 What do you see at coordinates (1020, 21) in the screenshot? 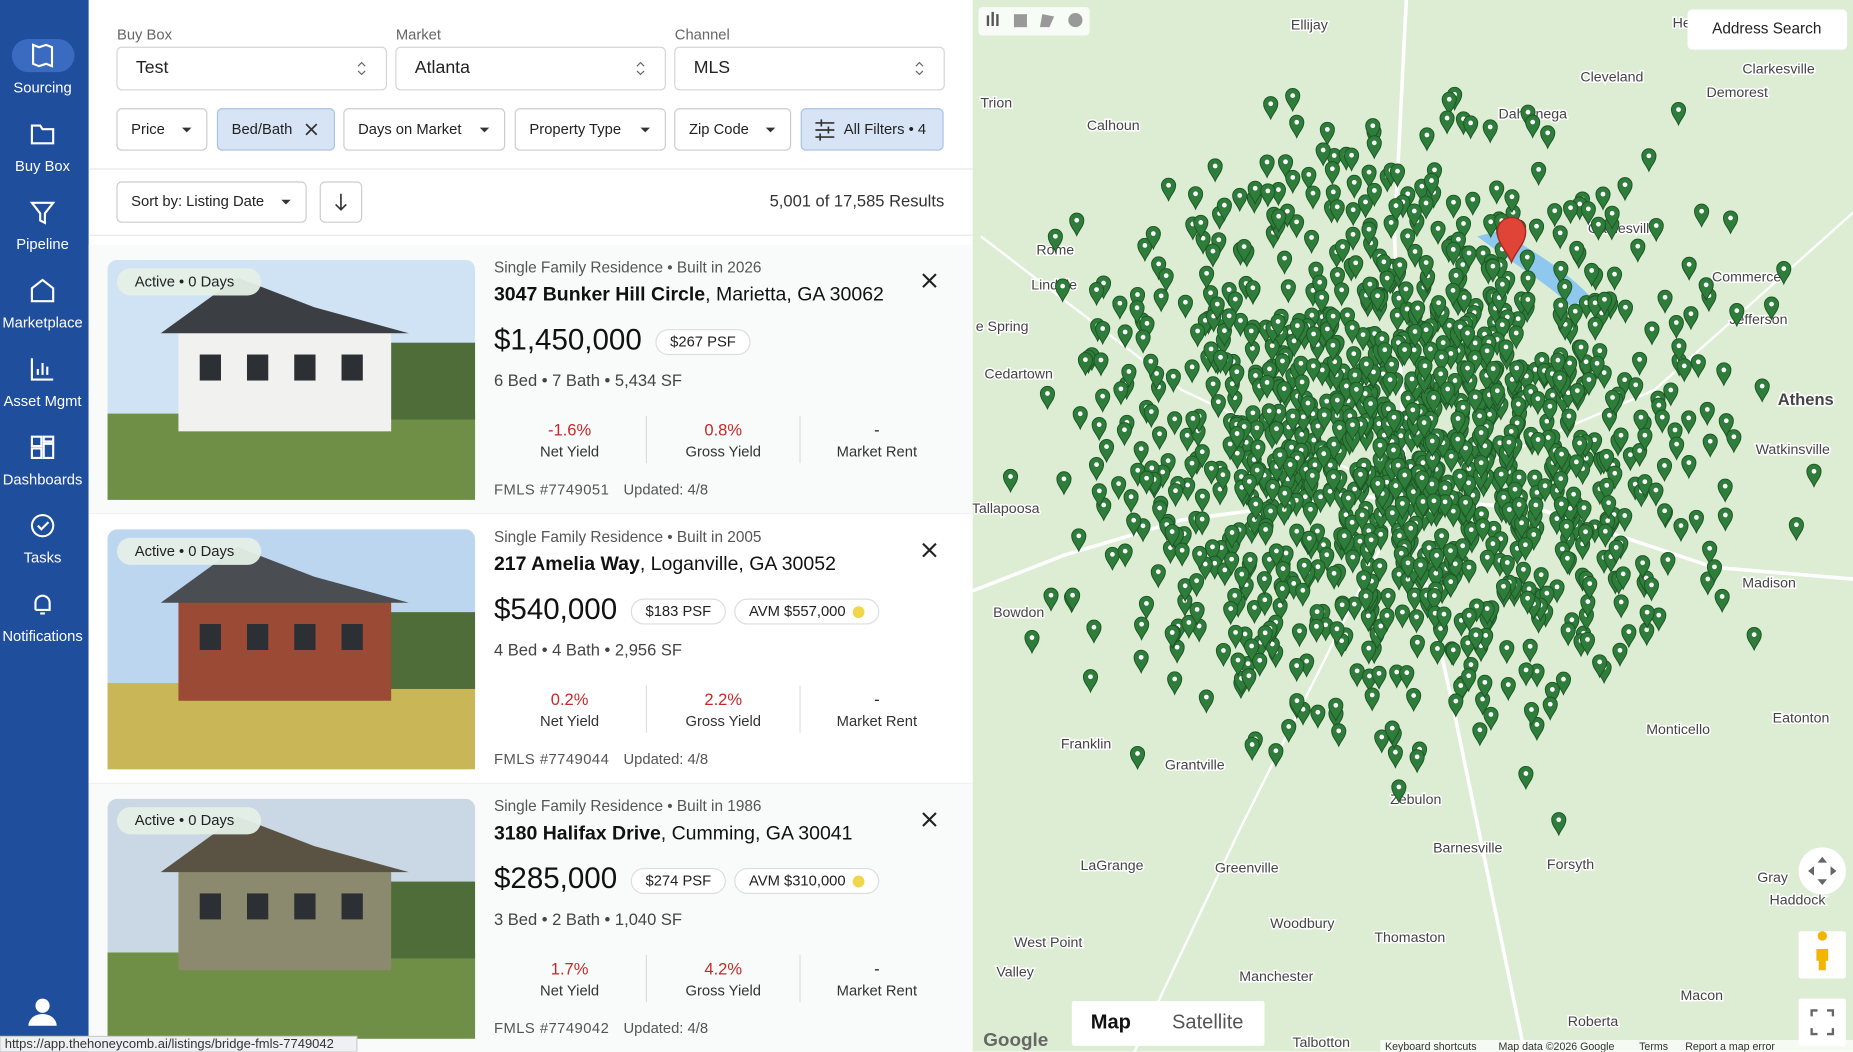
I see `rect-icon` at bounding box center [1020, 21].